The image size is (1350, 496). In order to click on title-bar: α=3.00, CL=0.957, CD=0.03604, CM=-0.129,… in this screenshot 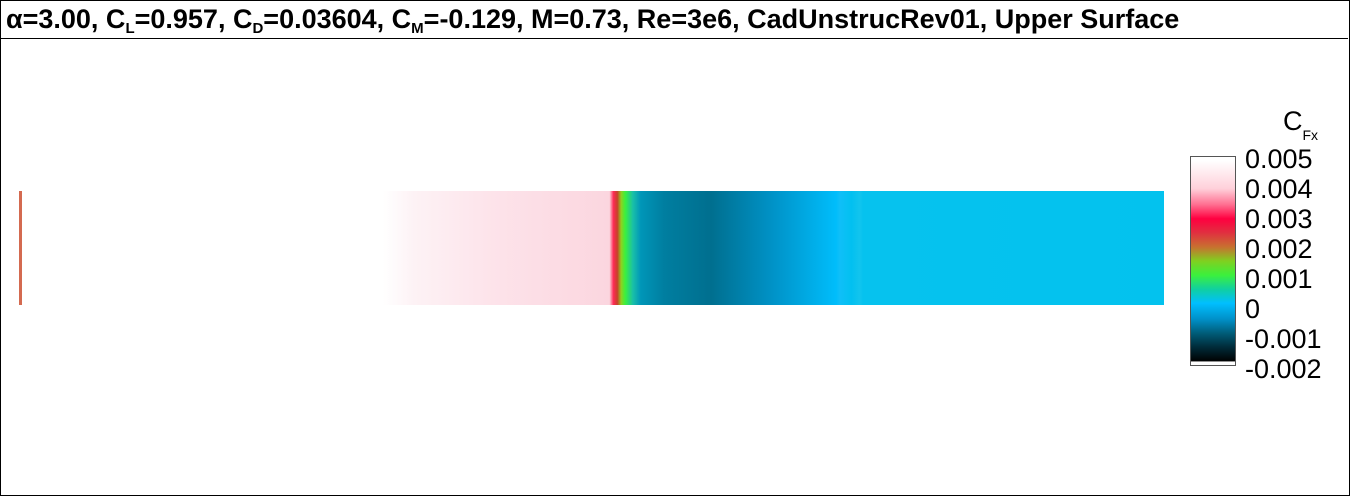, I will do `click(674, 19)`.